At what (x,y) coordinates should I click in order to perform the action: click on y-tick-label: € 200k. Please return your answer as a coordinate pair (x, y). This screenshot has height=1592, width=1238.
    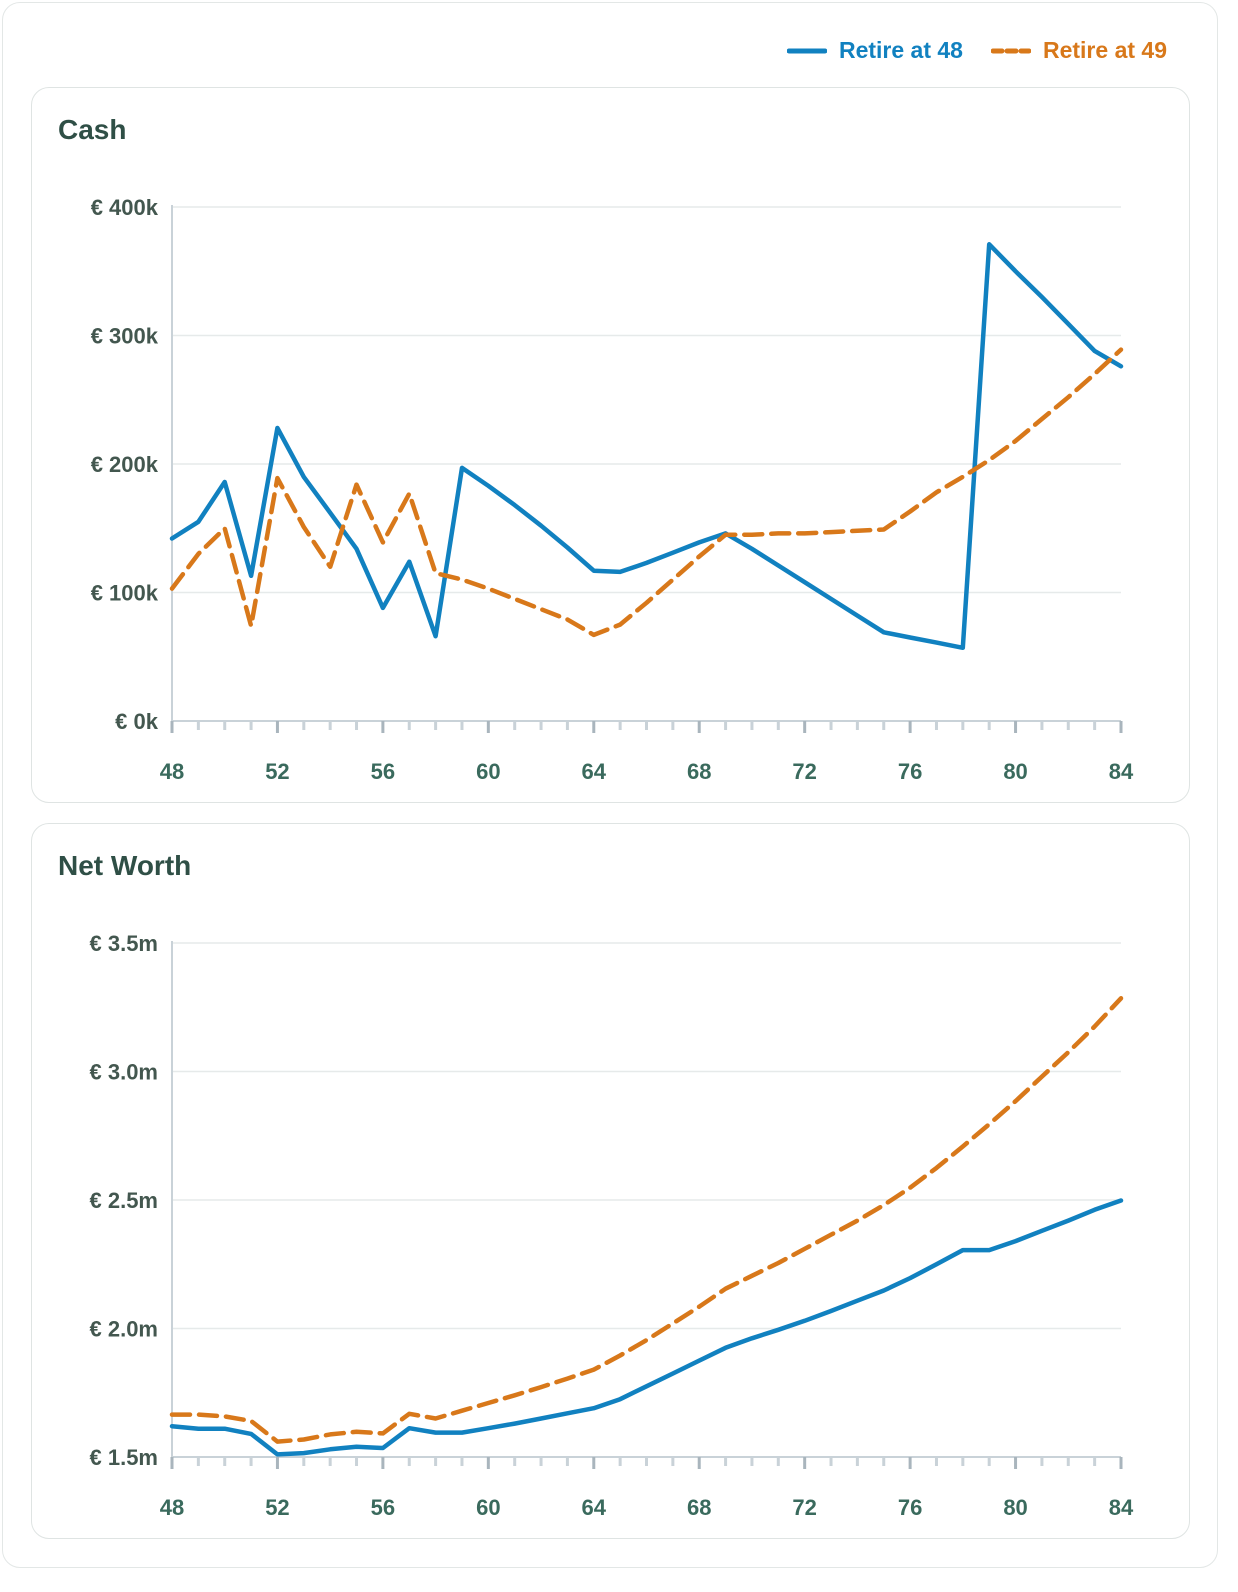
    Looking at the image, I should click on (125, 464).